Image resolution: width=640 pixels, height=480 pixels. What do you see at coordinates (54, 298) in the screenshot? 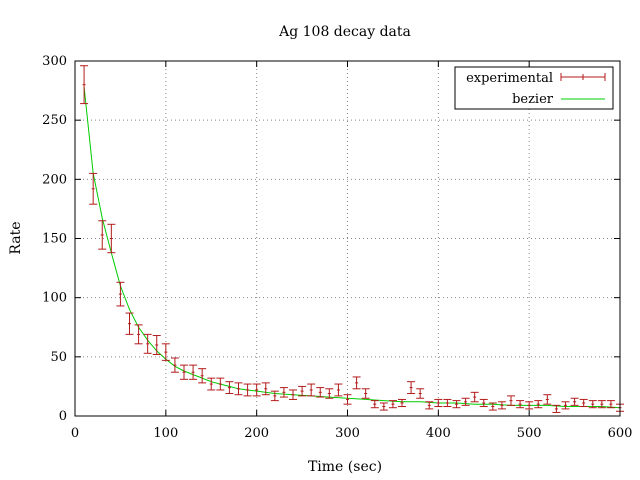
I see `y-tick-label: 100` at bounding box center [54, 298].